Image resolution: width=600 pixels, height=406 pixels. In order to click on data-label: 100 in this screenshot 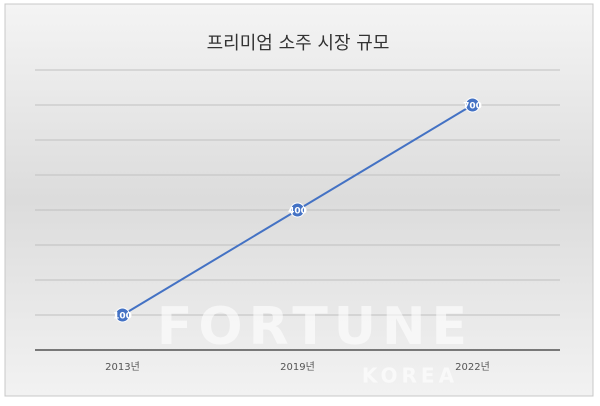, I will do `click(122, 317)`.